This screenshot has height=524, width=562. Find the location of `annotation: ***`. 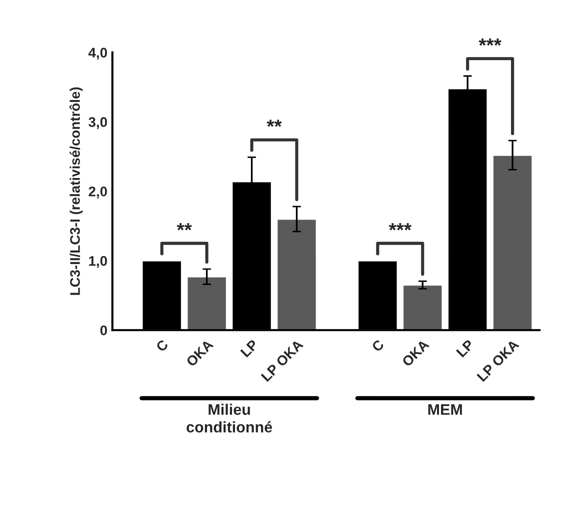

annotation: *** is located at coordinates (400, 226).